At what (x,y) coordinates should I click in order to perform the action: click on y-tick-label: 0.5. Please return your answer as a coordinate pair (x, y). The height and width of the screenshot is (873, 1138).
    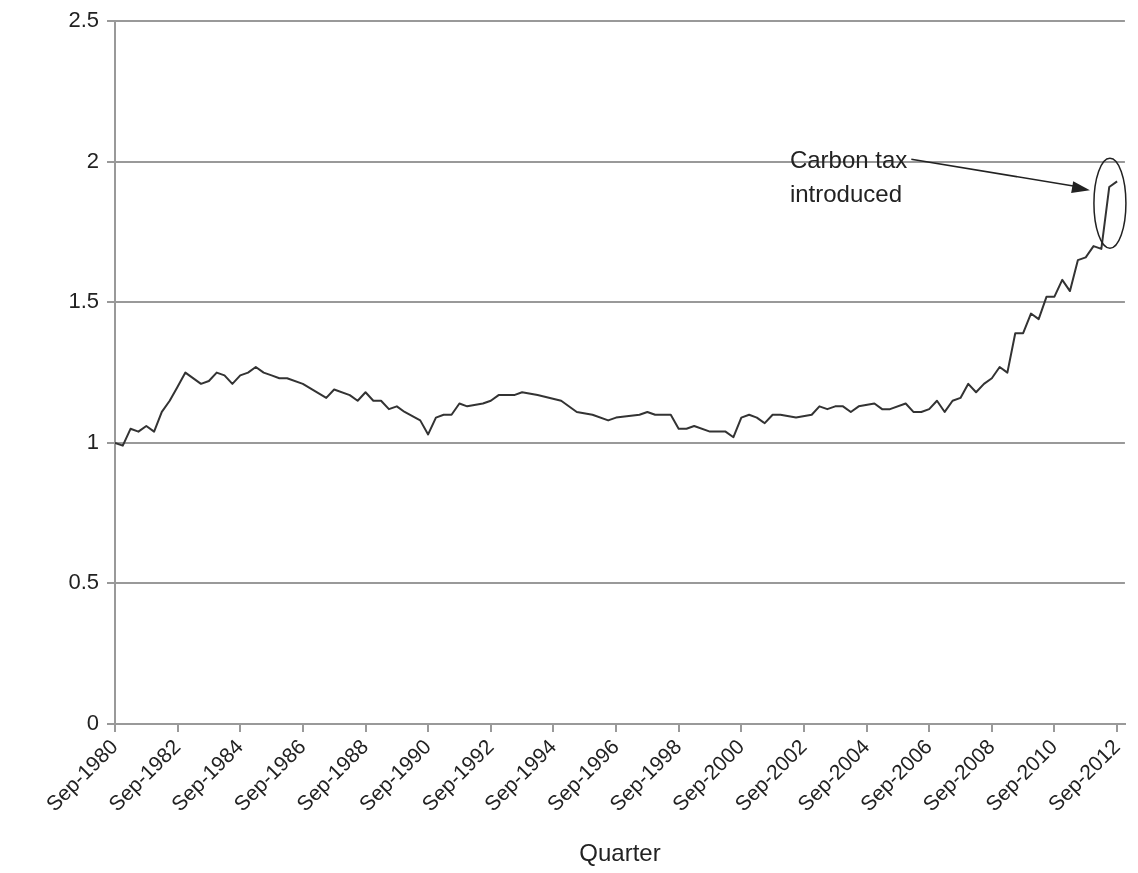
    Looking at the image, I should click on (83, 582).